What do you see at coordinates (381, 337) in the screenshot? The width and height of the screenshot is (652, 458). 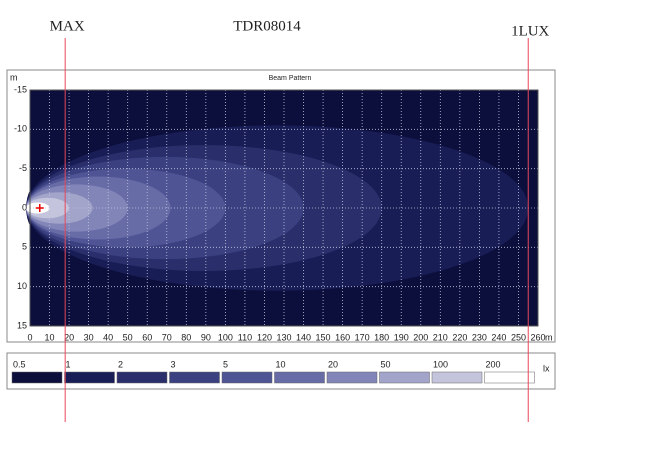 I see `x-tick-label: 180` at bounding box center [381, 337].